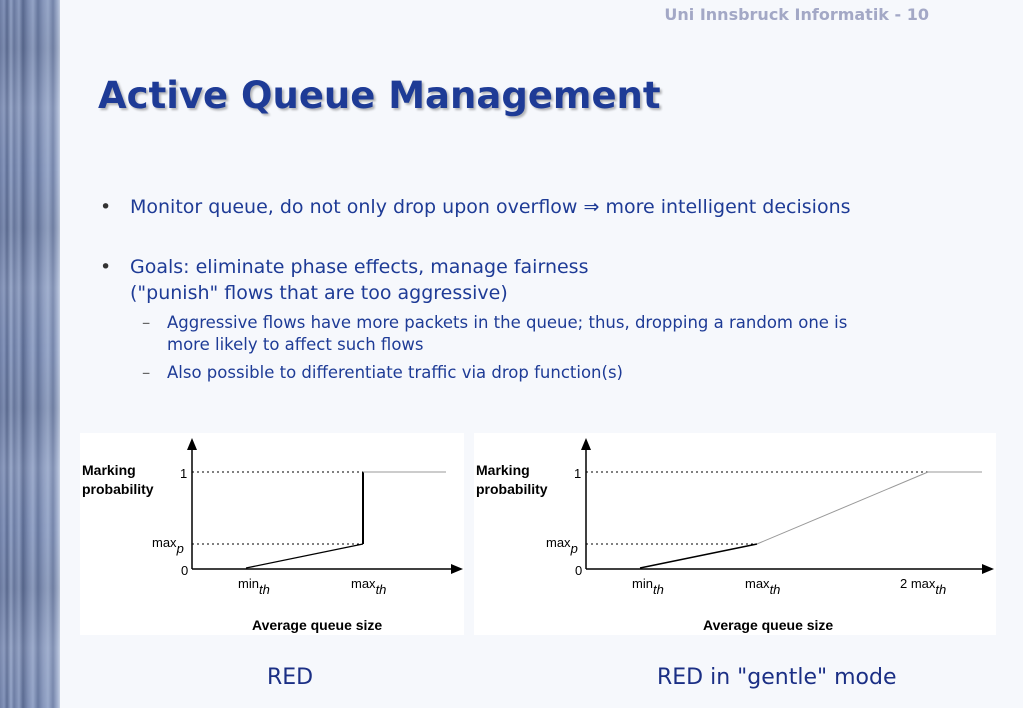 The width and height of the screenshot is (1023, 708). What do you see at coordinates (777, 677) in the screenshot?
I see `caption-red-gentle: RED in "gentle" mode` at bounding box center [777, 677].